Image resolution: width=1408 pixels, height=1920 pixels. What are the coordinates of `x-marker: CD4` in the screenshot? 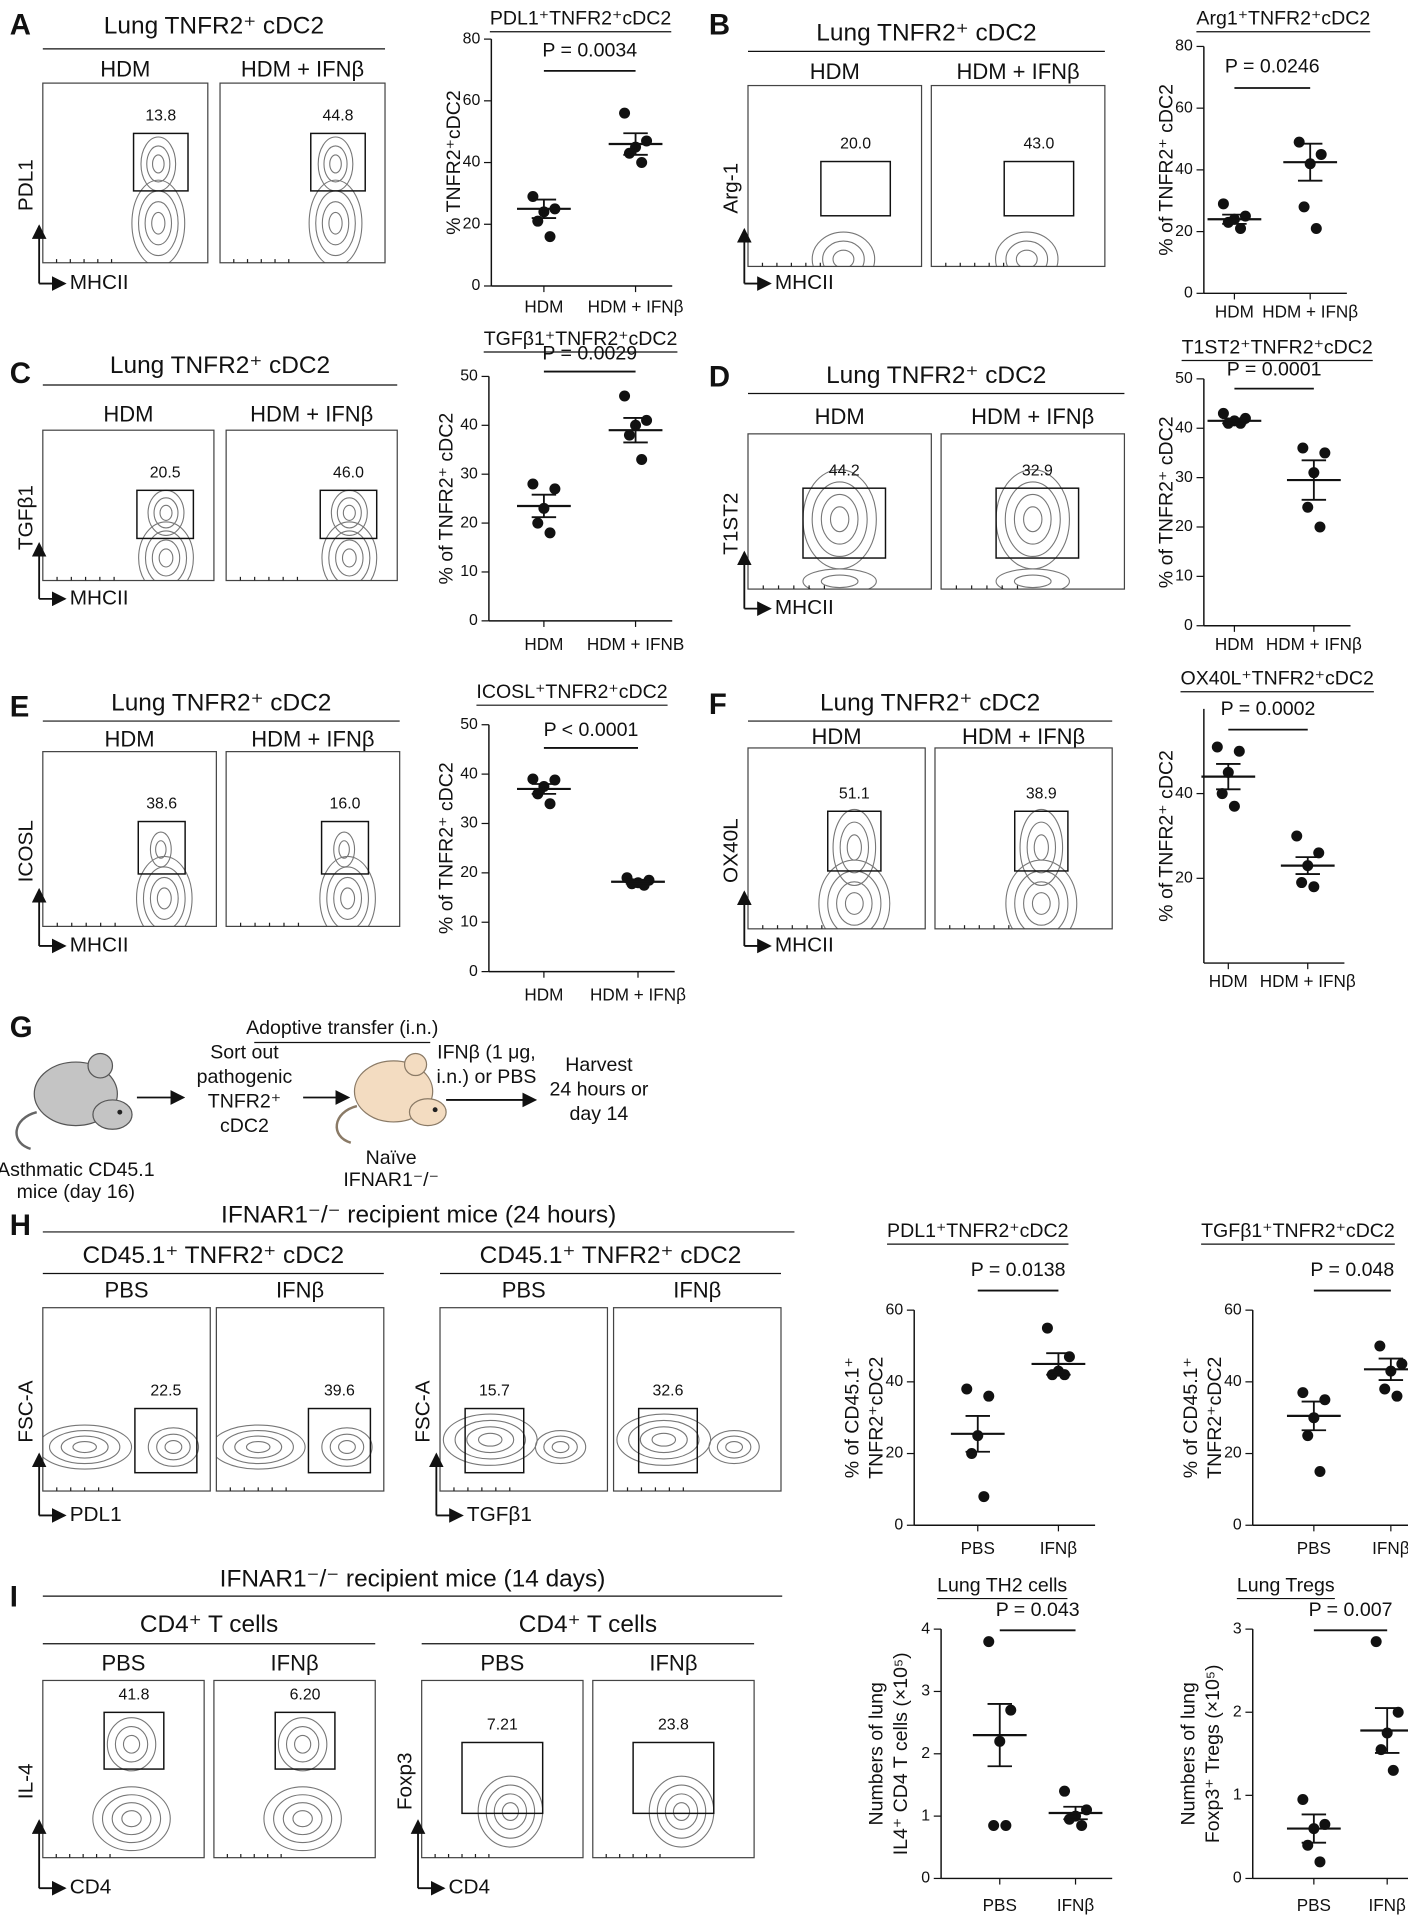 It's located at (91, 1887).